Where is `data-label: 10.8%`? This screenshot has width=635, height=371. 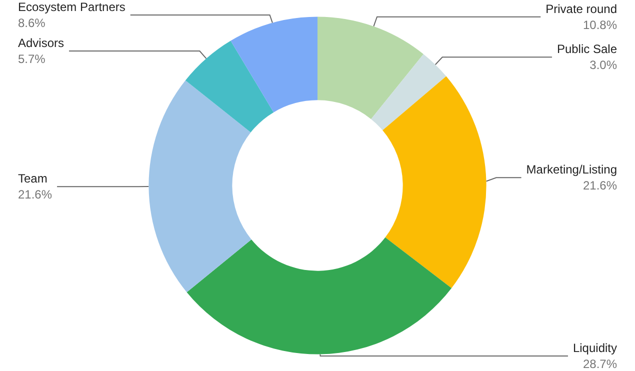 data-label: 10.8% is located at coordinates (600, 25).